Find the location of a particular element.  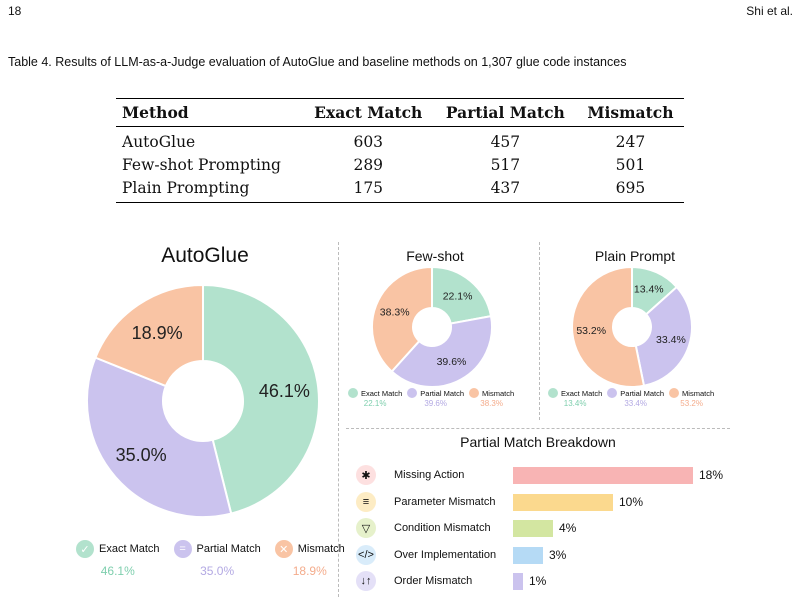

legend-item: ✕ Mismatch 18.9% is located at coordinates (309, 559).